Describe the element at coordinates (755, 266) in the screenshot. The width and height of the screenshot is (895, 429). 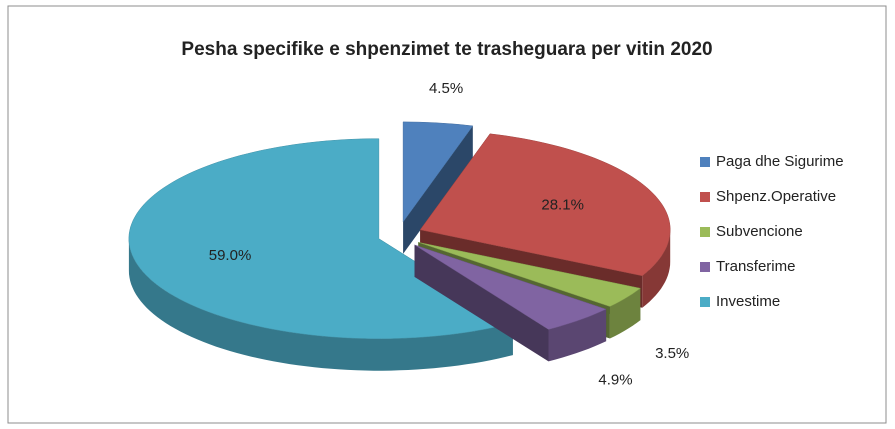
I see `legend-label: Transferime` at that location.